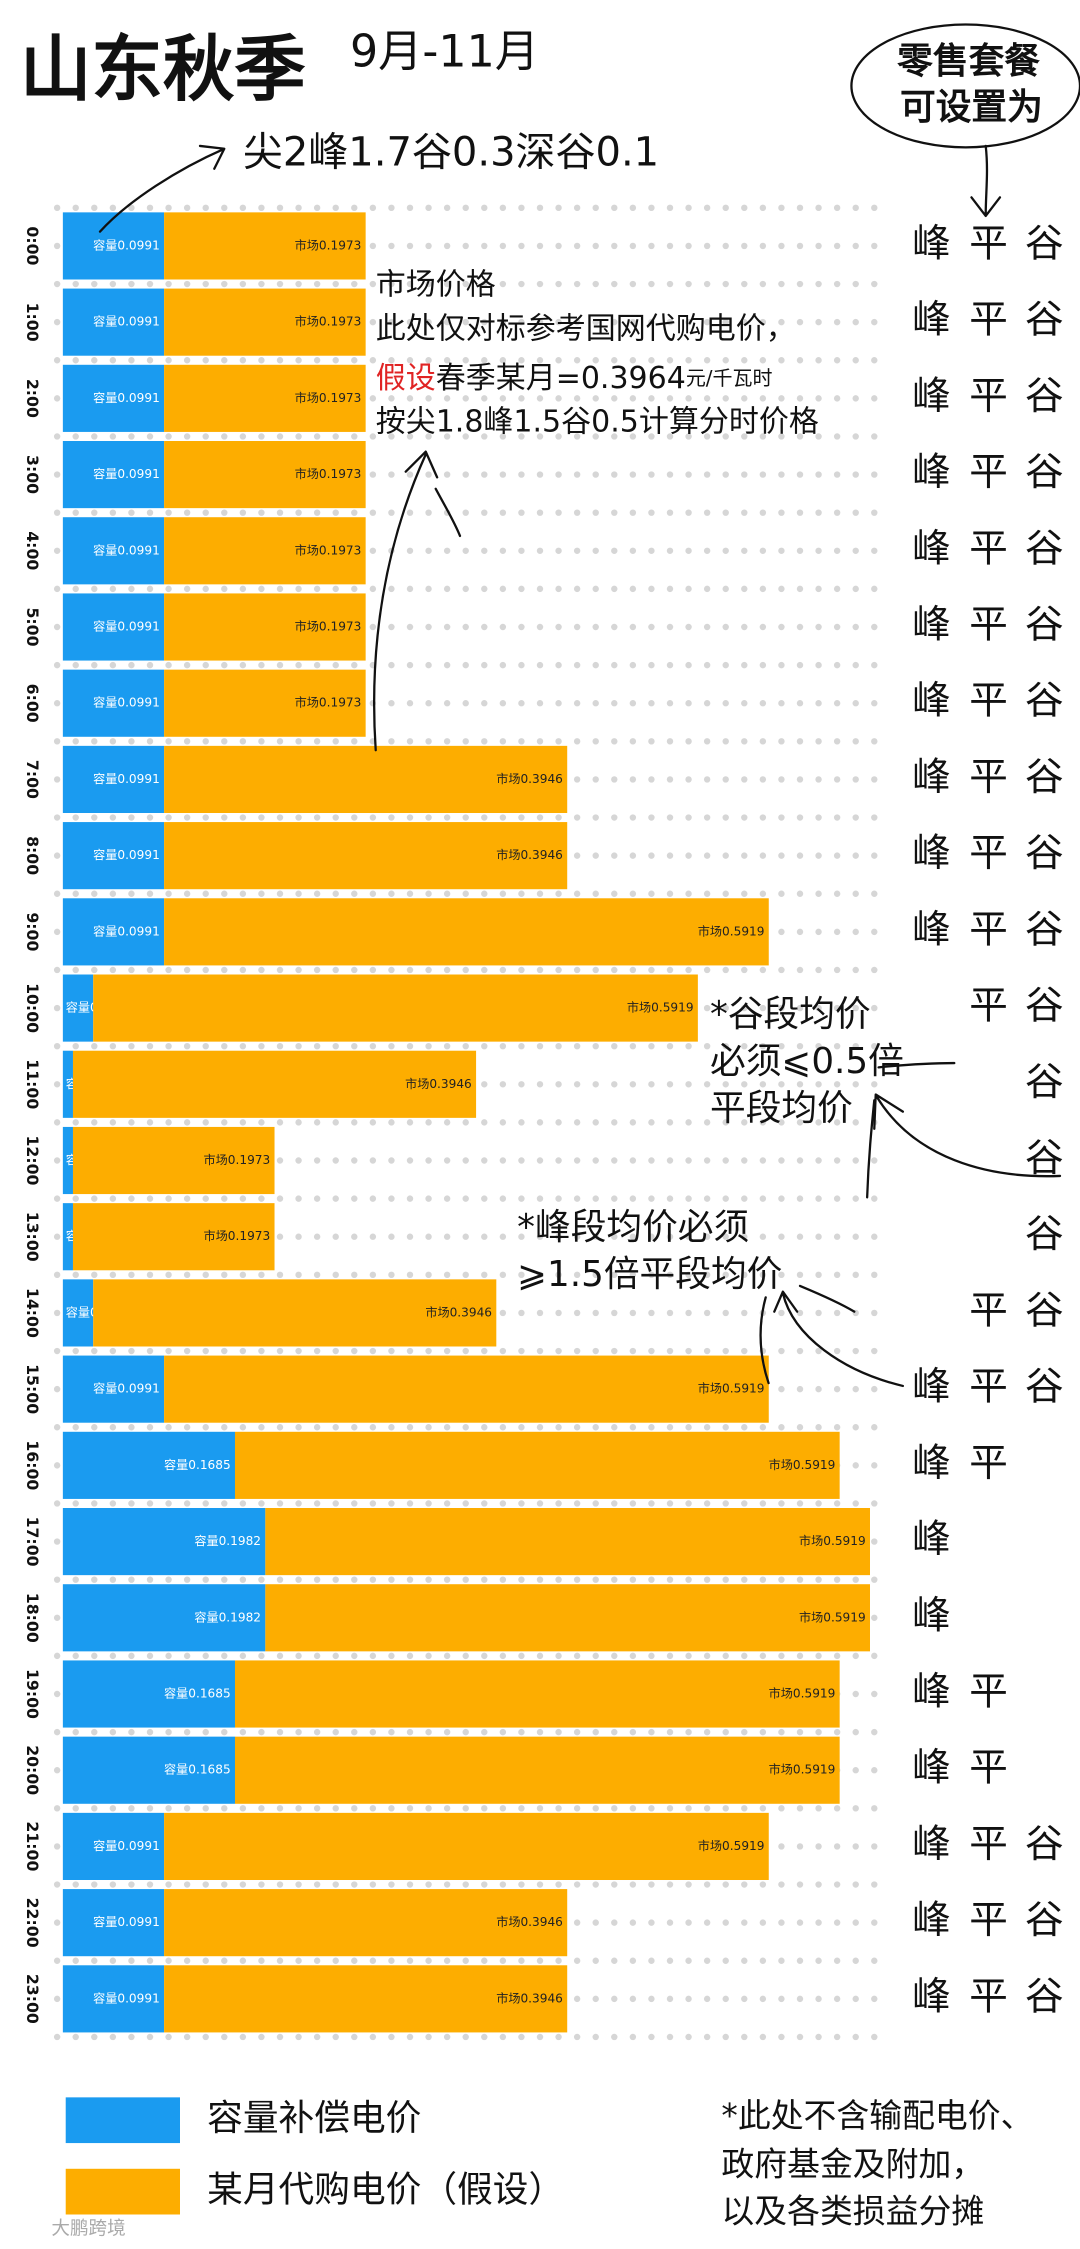  What do you see at coordinates (781, 1108) in the screenshot?
I see `note-valley: 平段均价` at bounding box center [781, 1108].